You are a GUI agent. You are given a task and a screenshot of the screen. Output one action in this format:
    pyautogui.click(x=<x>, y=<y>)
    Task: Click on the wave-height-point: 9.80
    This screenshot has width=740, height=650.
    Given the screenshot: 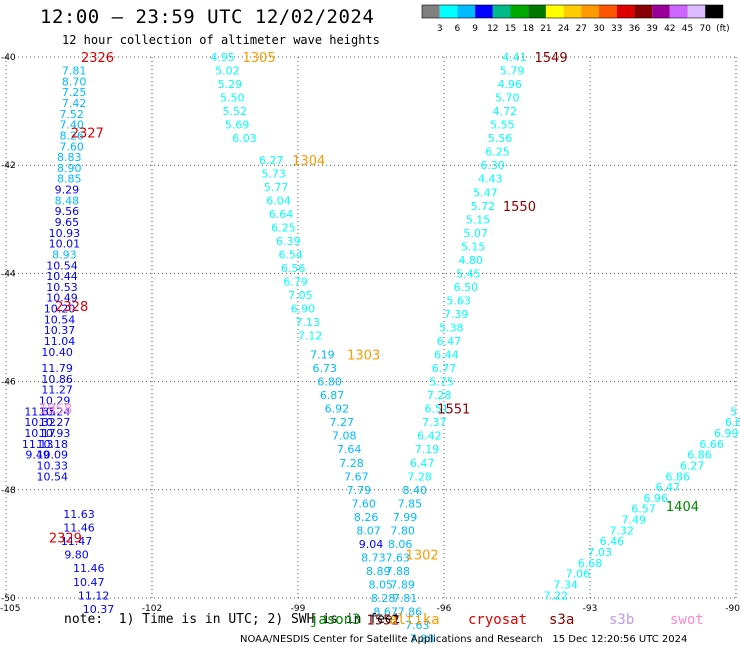 What is the action you would take?
    pyautogui.click(x=76, y=555)
    